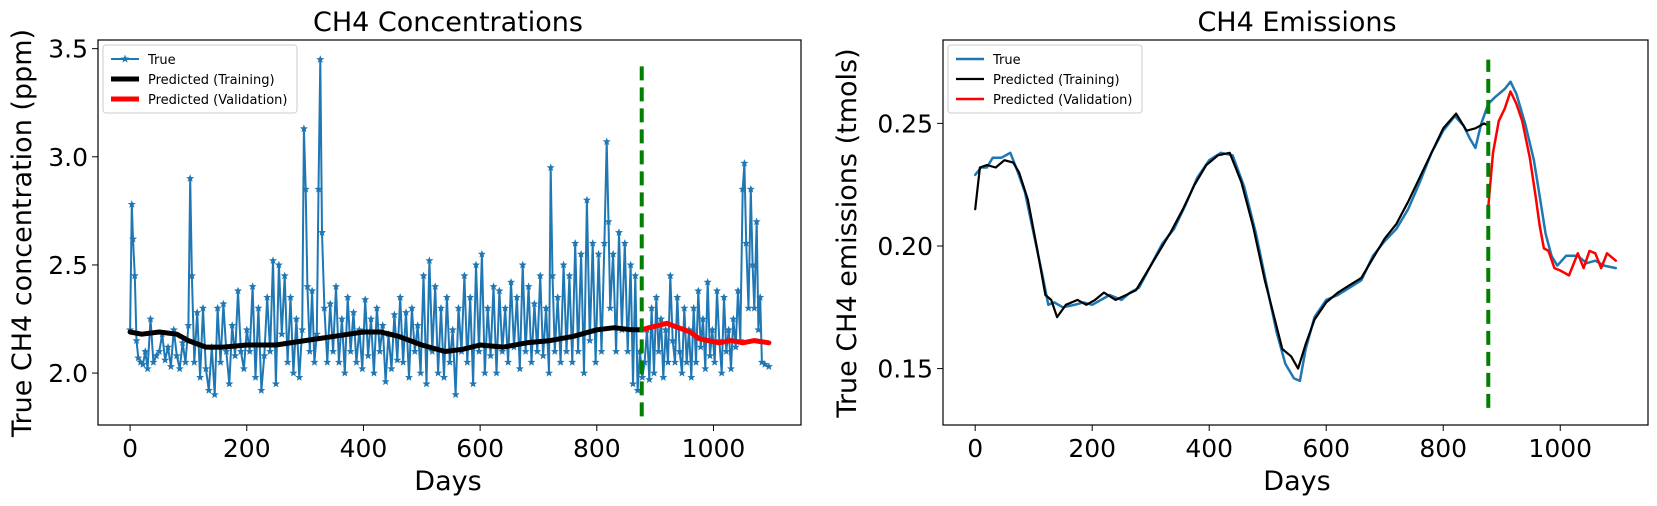 Image resolution: width=1657 pixels, height=506 pixels. Describe the element at coordinates (847, 233) in the screenshot. I see `y-axis-label: True CH4 emissions (tmols)` at that location.